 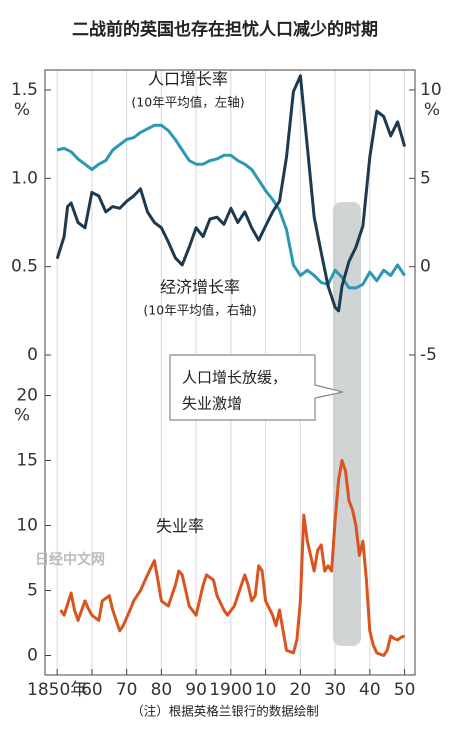 What do you see at coordinates (225, 711) in the screenshot?
I see `footnote: （注）根据英格兰银行的数据绘制` at bounding box center [225, 711].